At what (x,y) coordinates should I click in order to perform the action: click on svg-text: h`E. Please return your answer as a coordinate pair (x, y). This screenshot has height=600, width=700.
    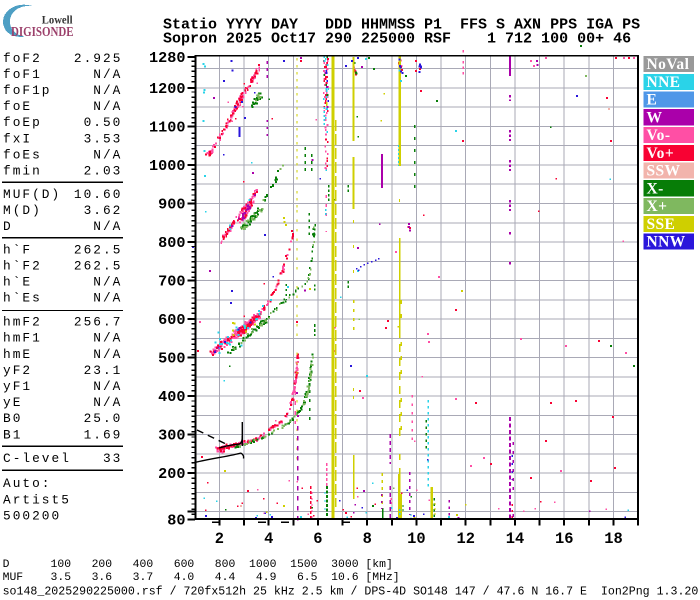
    Looking at the image, I should click on (17, 282).